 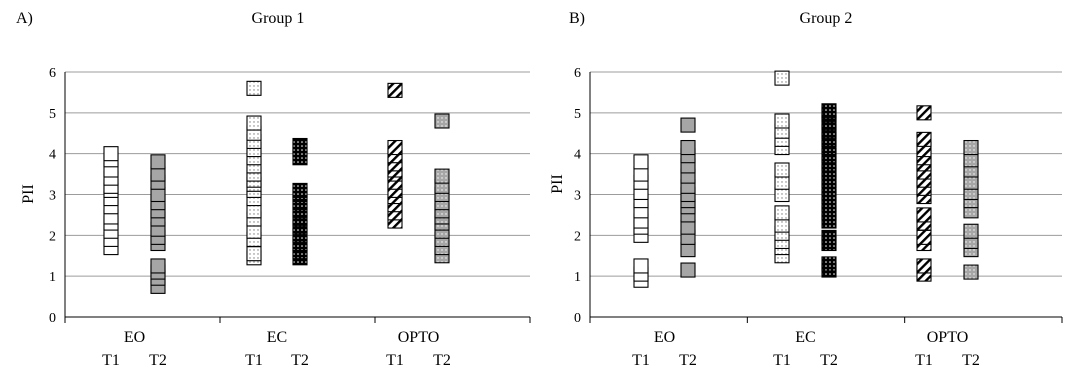 I want to click on y-ticks-a: 0 1 2 3 4 5 6, so click(x=52, y=196).